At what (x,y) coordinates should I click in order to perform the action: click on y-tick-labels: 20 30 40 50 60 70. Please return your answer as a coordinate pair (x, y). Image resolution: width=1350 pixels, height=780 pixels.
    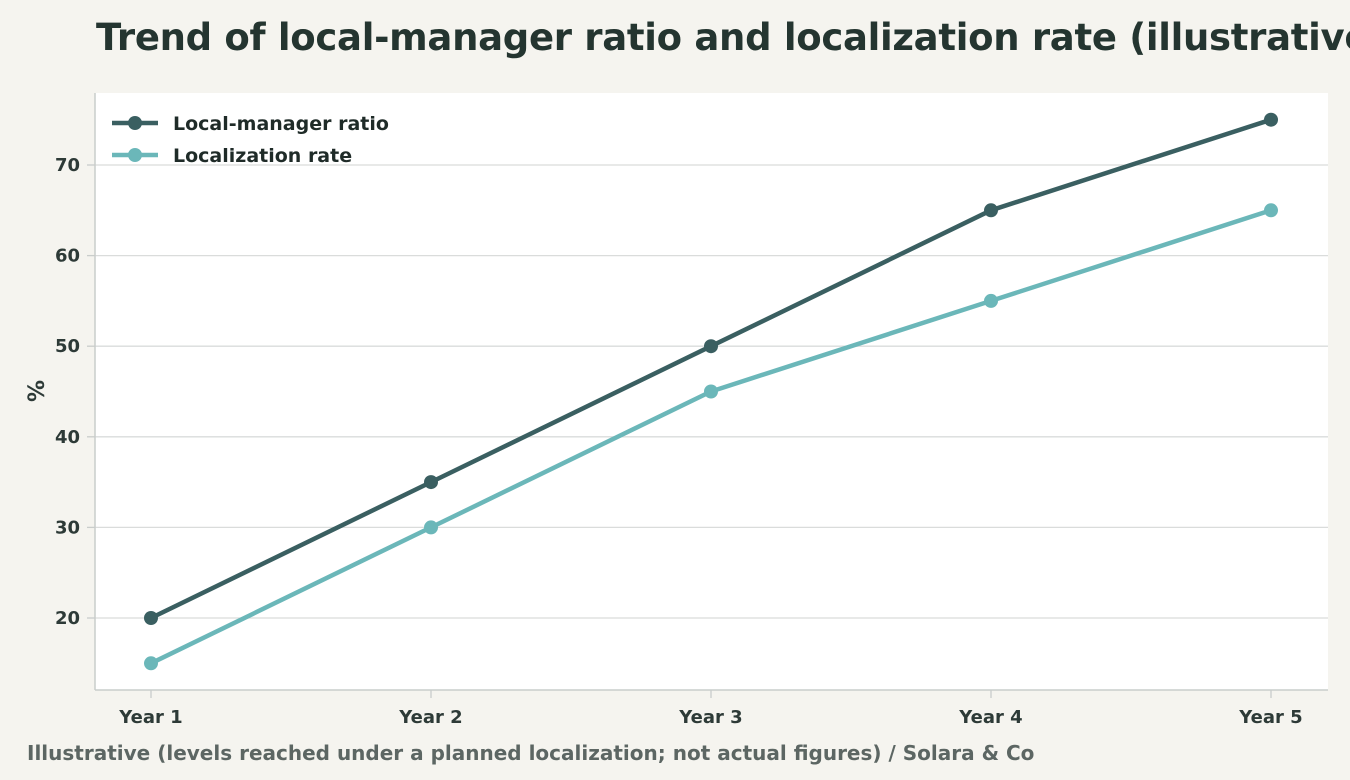
    Looking at the image, I should click on (67, 392).